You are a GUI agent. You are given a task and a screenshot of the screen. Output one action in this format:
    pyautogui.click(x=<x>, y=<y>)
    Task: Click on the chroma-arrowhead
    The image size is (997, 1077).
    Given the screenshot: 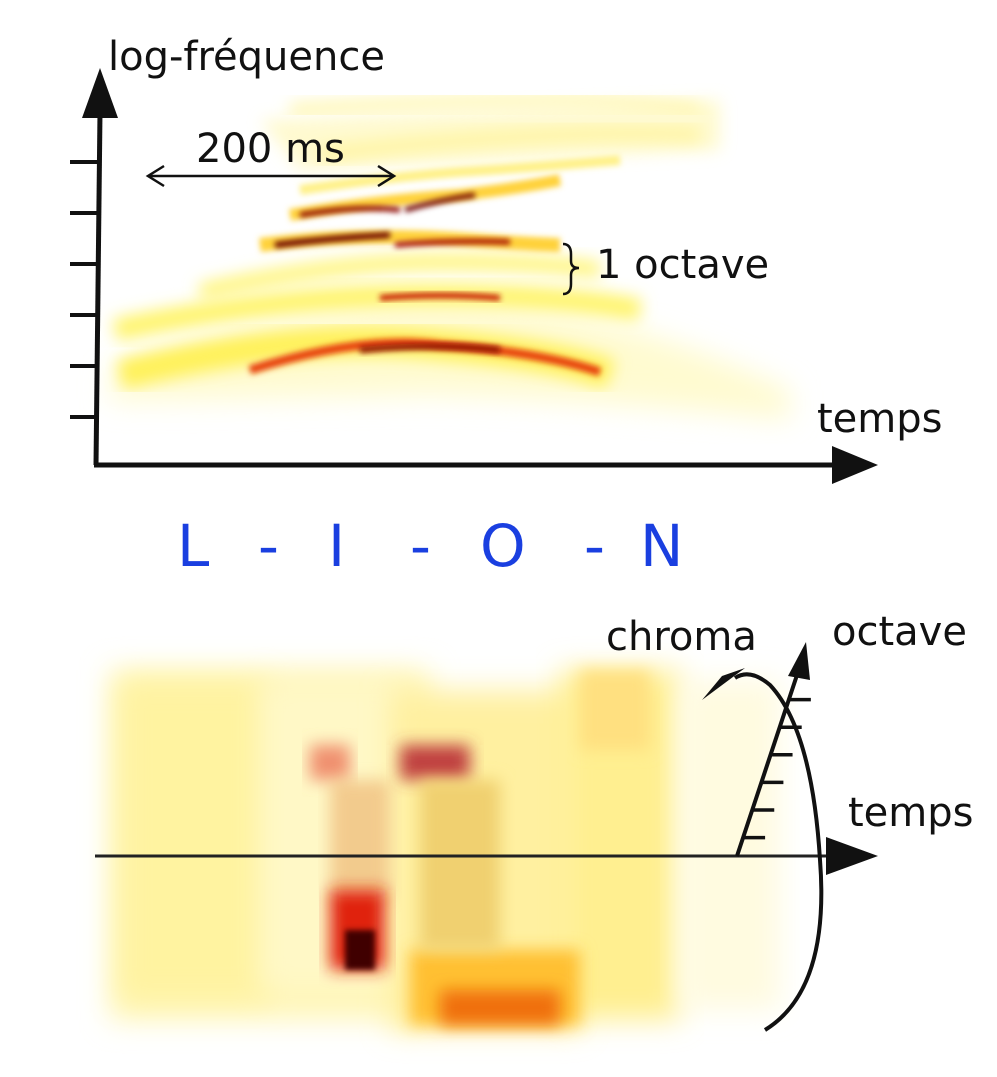 What is the action you would take?
    pyautogui.click(x=723, y=684)
    